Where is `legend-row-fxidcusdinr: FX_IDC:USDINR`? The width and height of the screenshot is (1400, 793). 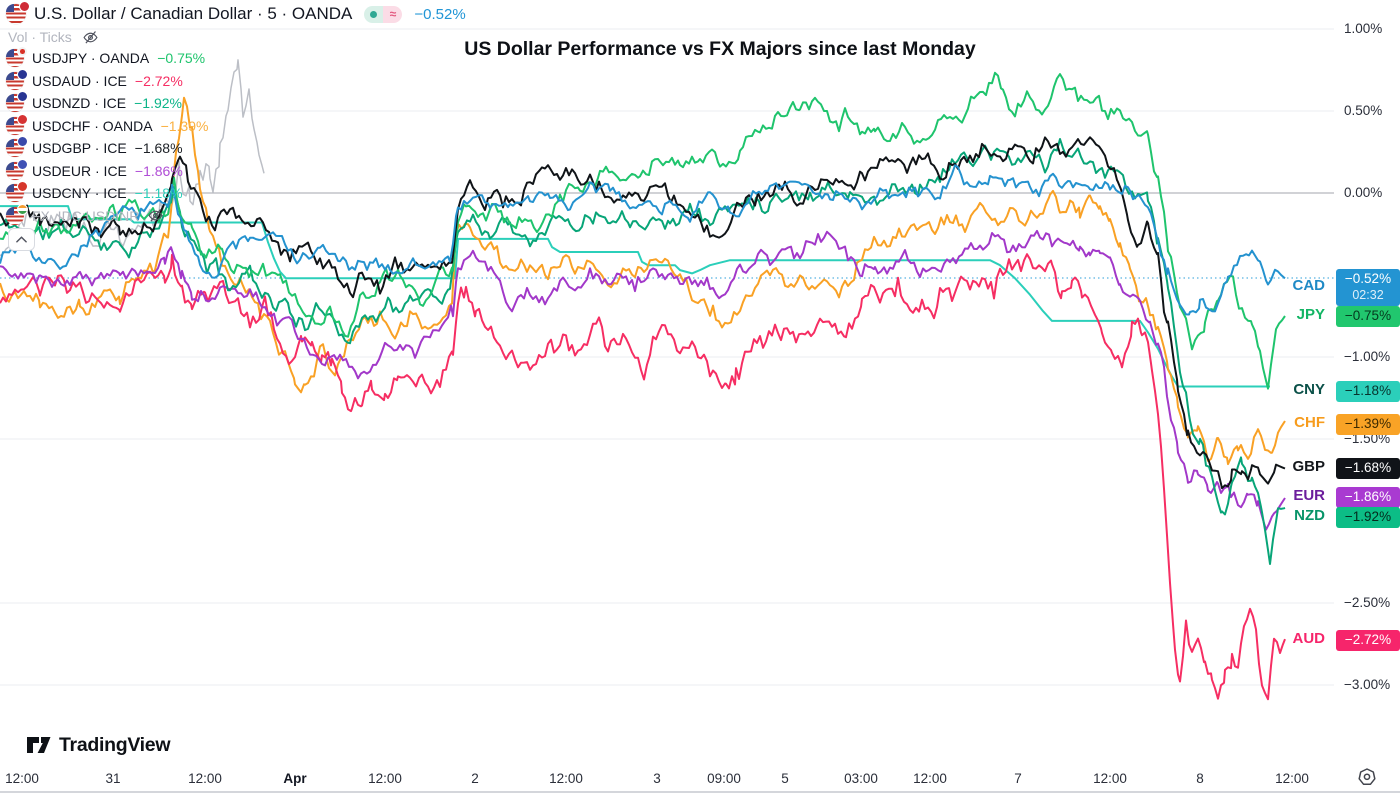 legend-row-fxidcusdinr: FX_IDC:USDINR is located at coordinates (107, 215).